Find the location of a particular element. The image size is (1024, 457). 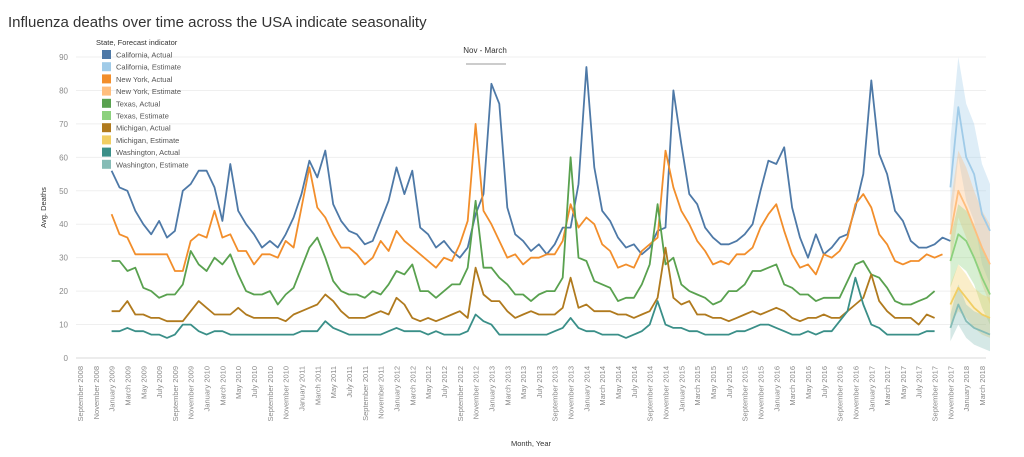

x-tick-label: July 2013 is located at coordinates (539, 382).